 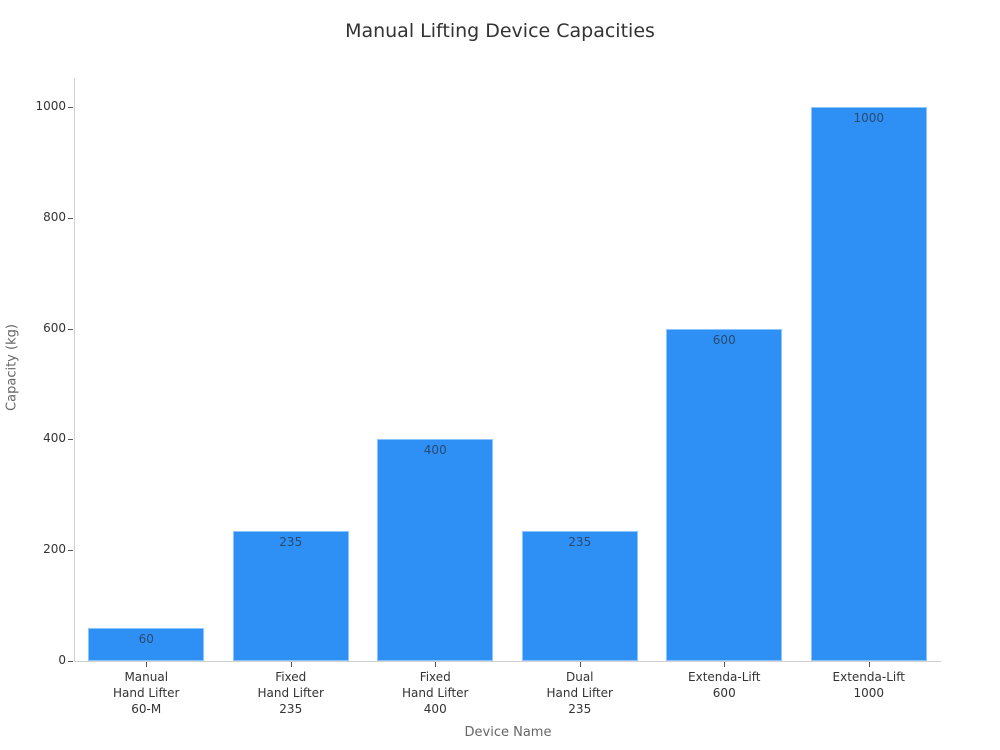 I want to click on x-tick-label: Extenda-Lift 1000, so click(x=868, y=685).